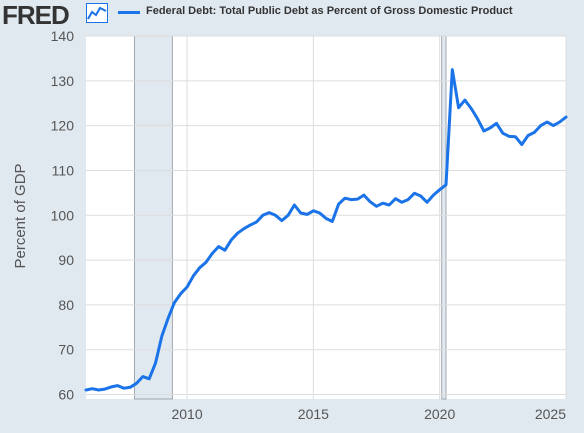  Describe the element at coordinates (313, 414) in the screenshot. I see `x-tick-label-2015: 2015` at that location.